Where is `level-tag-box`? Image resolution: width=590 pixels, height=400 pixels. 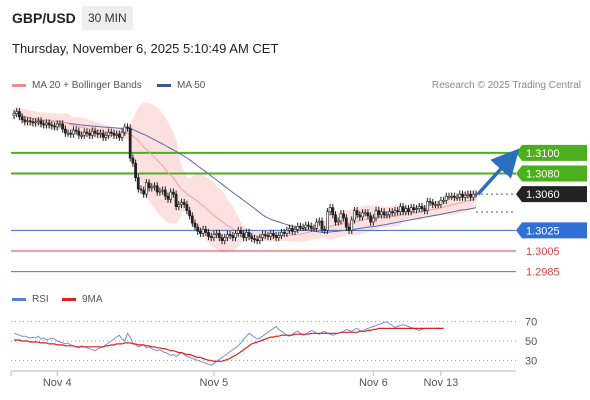
level-tag-box is located at coordinates (551, 152).